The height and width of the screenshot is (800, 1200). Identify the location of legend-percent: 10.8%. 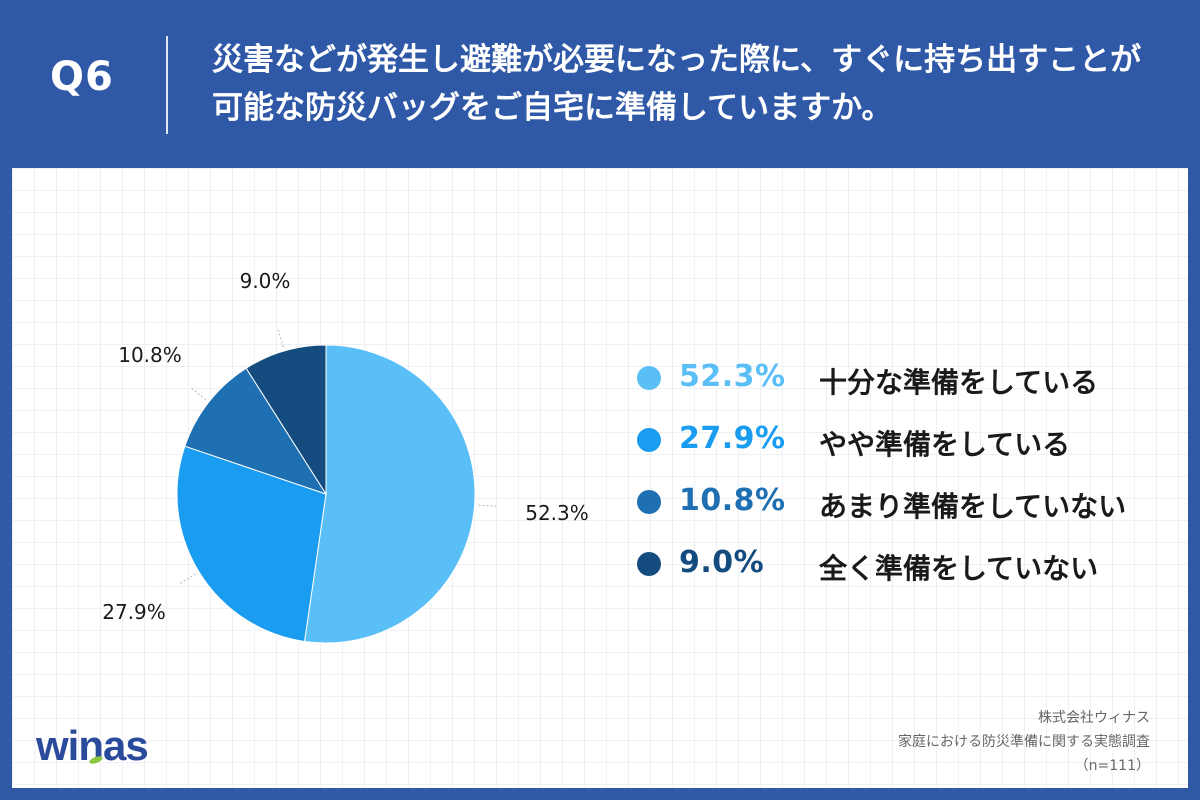
(732, 500).